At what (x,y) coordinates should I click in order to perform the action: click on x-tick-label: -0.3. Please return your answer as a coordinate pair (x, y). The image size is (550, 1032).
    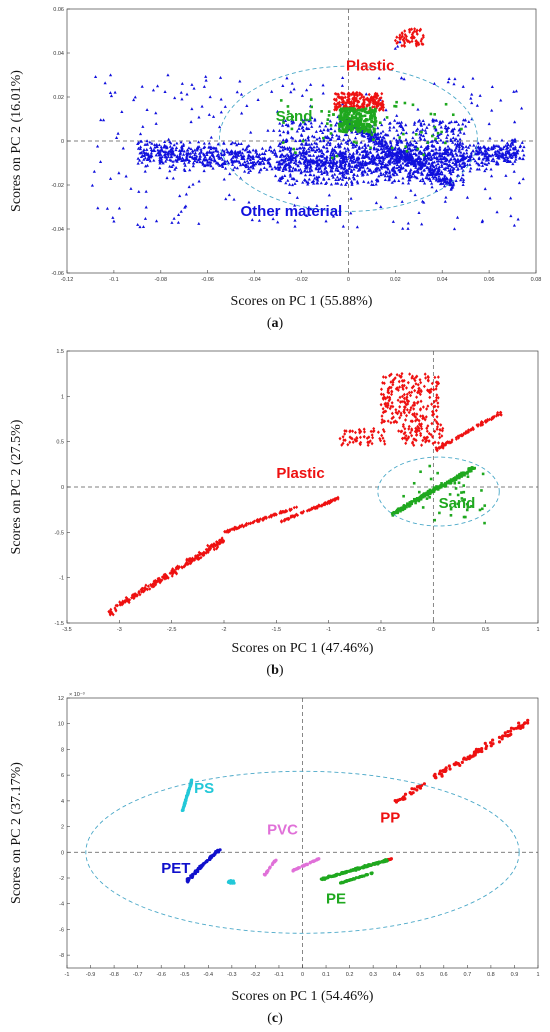
    Looking at the image, I should click on (231, 975).